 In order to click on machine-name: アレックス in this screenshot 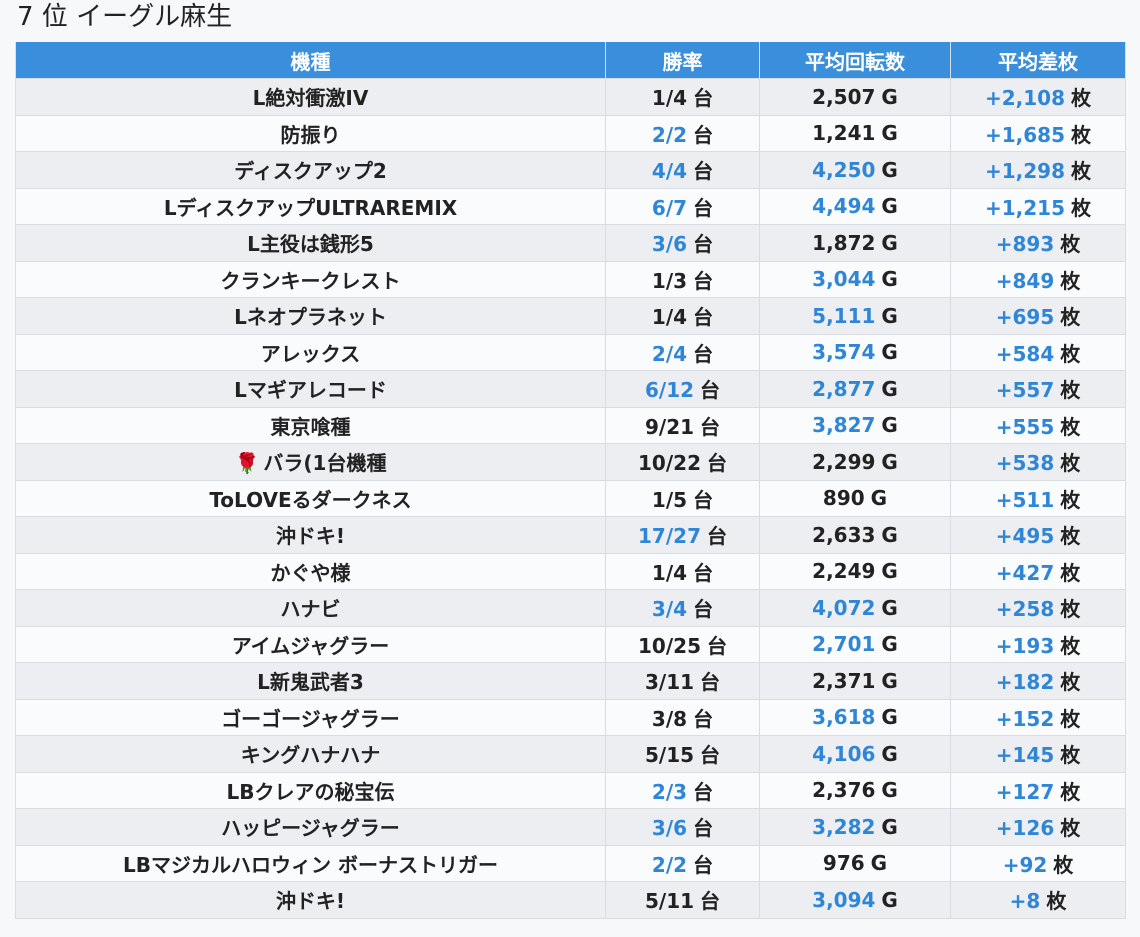, I will do `click(310, 353)`.